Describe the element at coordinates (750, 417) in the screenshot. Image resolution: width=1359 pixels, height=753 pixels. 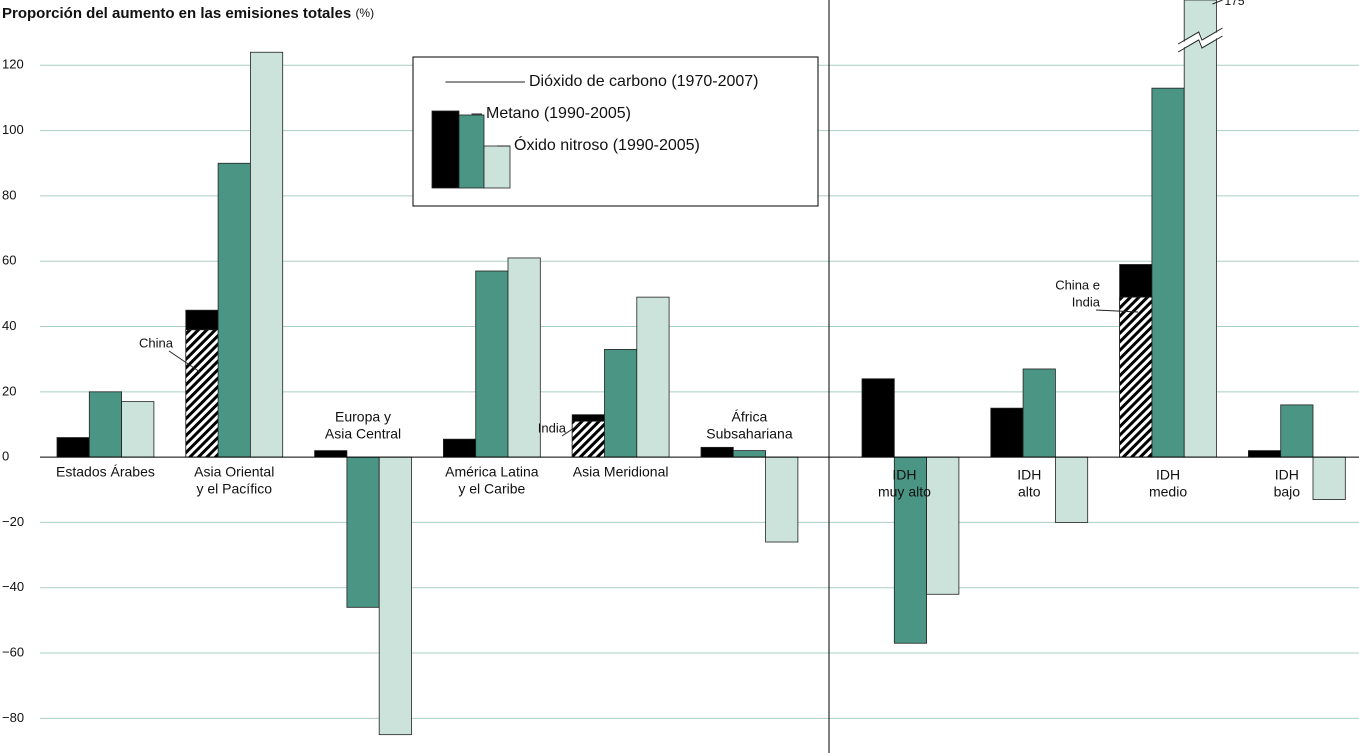
I see `x-tick-label: África` at that location.